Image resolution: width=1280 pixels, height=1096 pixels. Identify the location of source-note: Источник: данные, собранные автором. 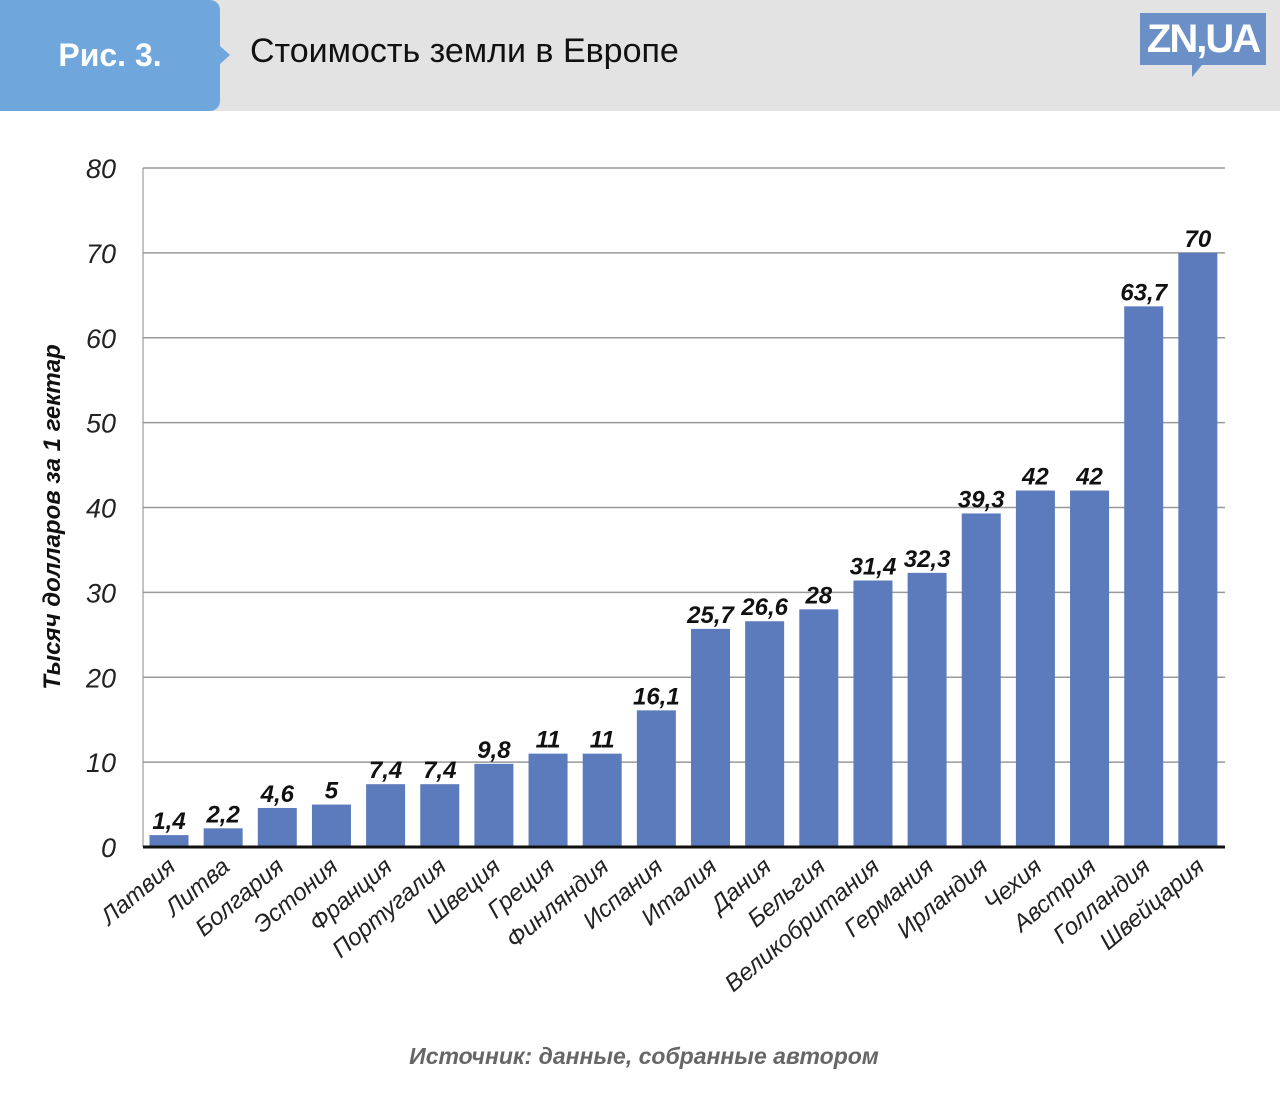
(644, 1056).